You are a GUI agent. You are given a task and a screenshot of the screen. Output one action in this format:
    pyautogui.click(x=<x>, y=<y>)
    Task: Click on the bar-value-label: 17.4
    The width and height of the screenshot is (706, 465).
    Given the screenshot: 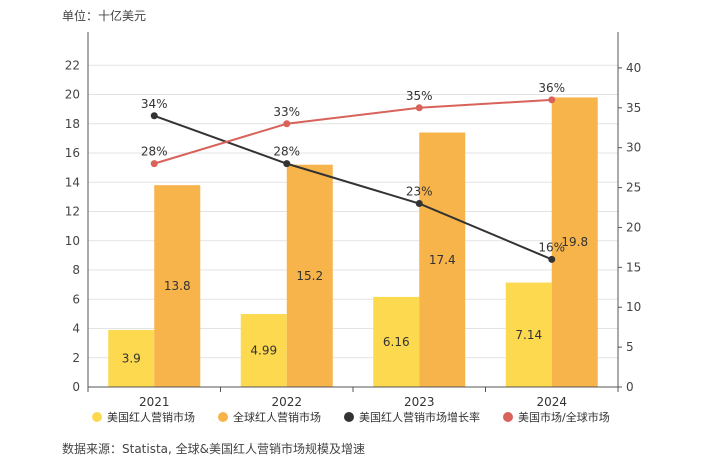 What is the action you would take?
    pyautogui.click(x=442, y=260)
    